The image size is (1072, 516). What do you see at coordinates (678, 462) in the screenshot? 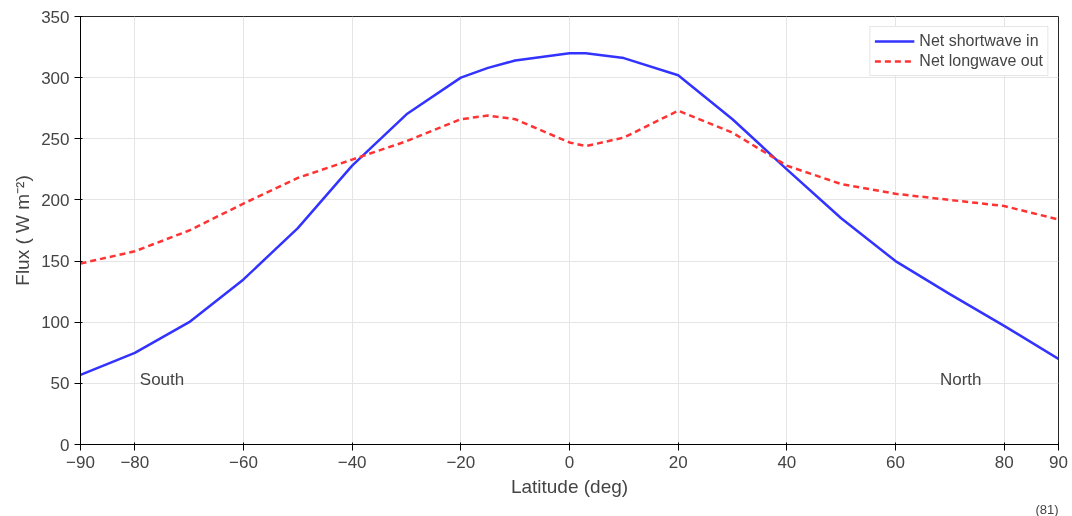
I see `x-tick-label: 20` at bounding box center [678, 462].